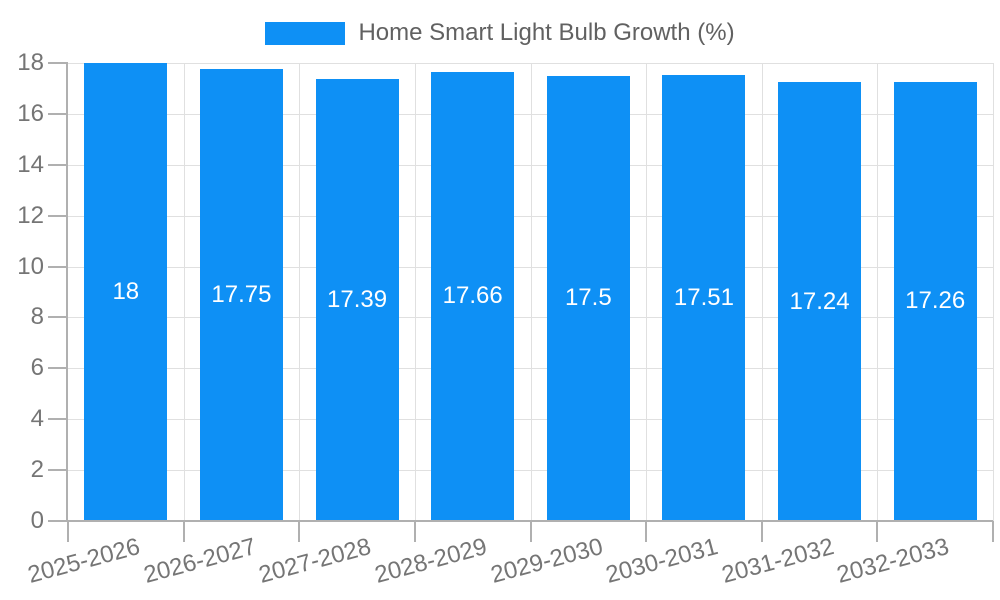  Describe the element at coordinates (430, 561) in the screenshot. I see `x-tick-label: 2028-2029` at that location.